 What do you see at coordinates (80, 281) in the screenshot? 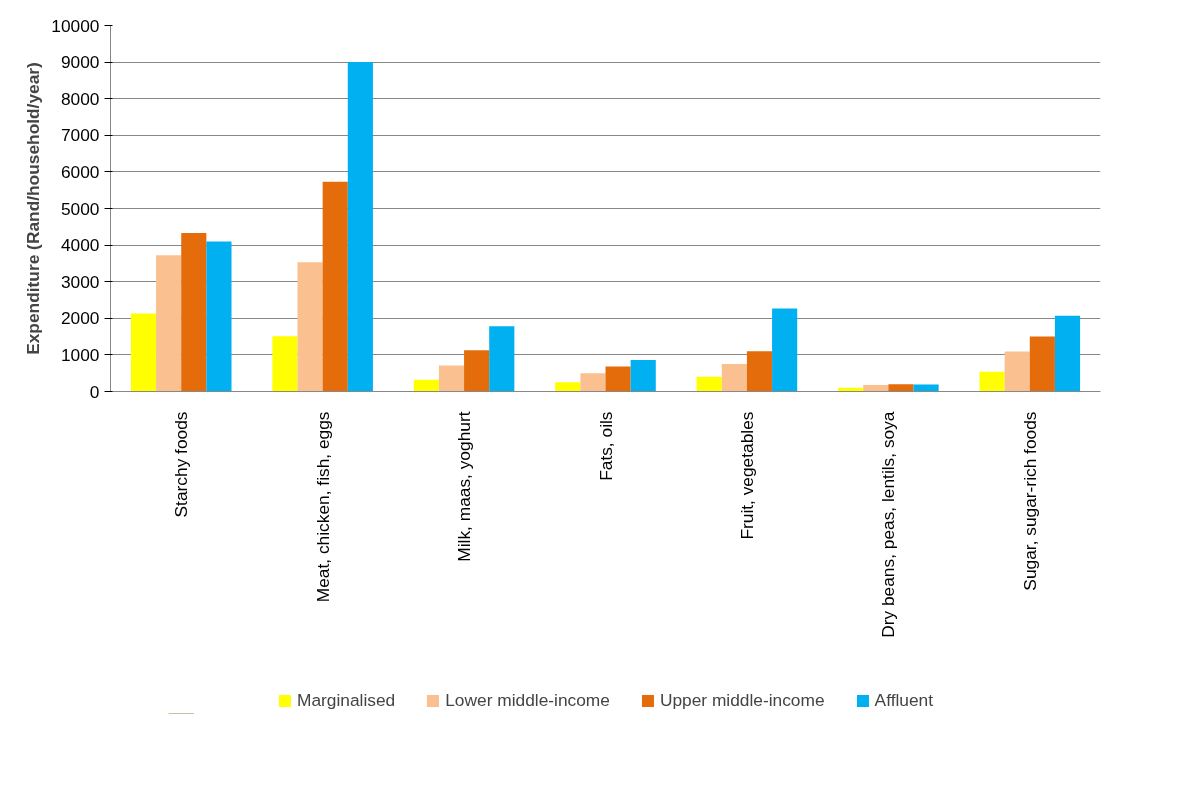
I see `y-tick-label: 3000` at bounding box center [80, 281].